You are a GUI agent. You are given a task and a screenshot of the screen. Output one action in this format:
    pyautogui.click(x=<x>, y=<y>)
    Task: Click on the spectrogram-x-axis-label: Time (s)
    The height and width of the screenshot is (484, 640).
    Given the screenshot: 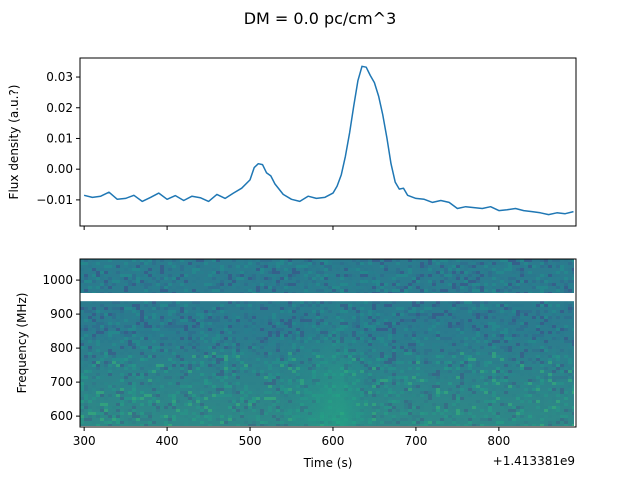 What is the action you would take?
    pyautogui.click(x=328, y=463)
    